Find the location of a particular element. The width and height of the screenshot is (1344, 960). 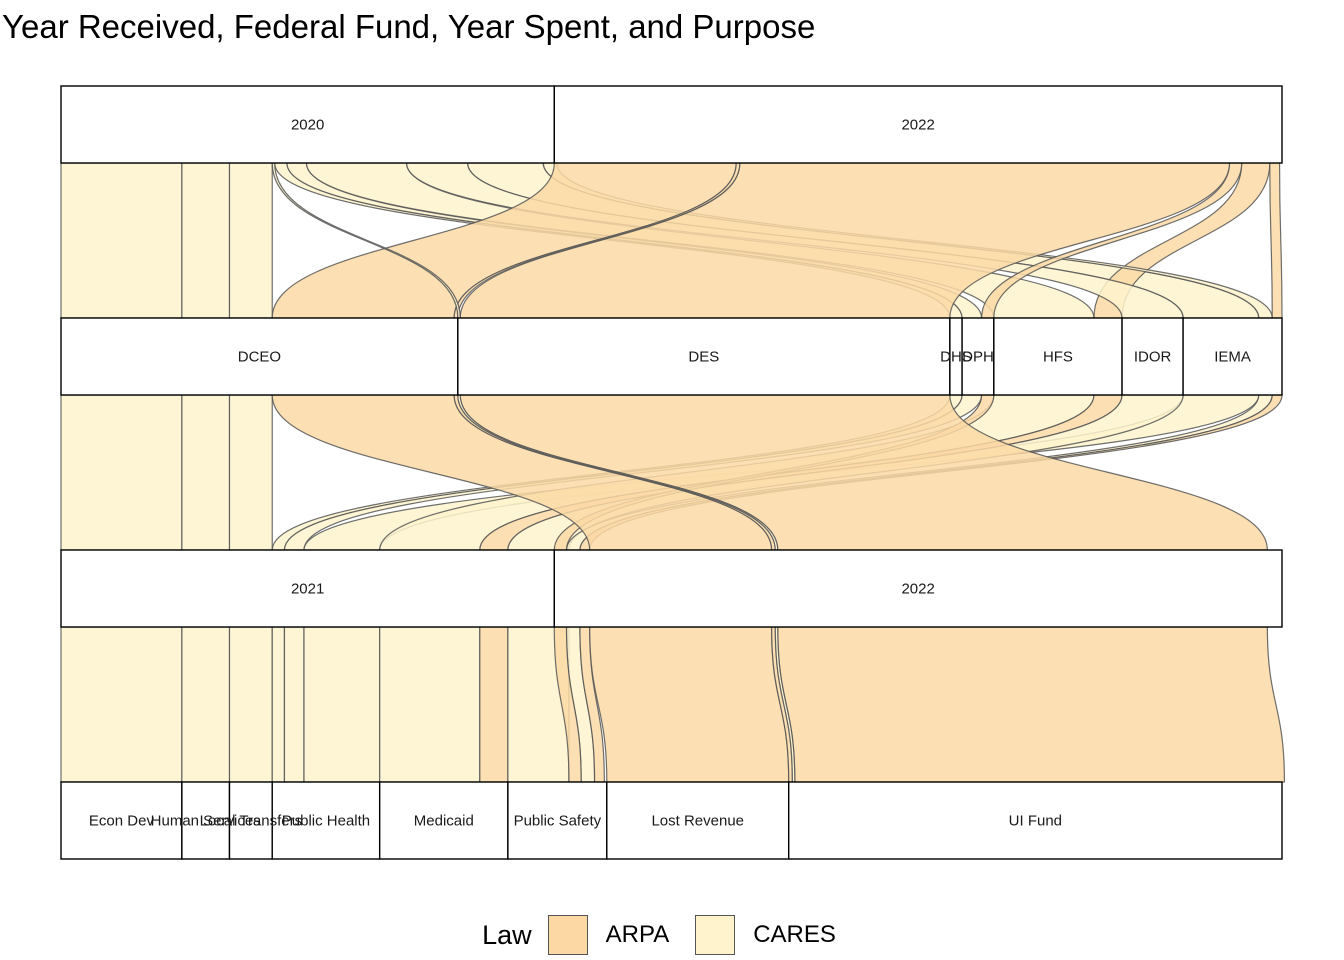

stratum-label-2-hfs: HFS is located at coordinates (1058, 357).